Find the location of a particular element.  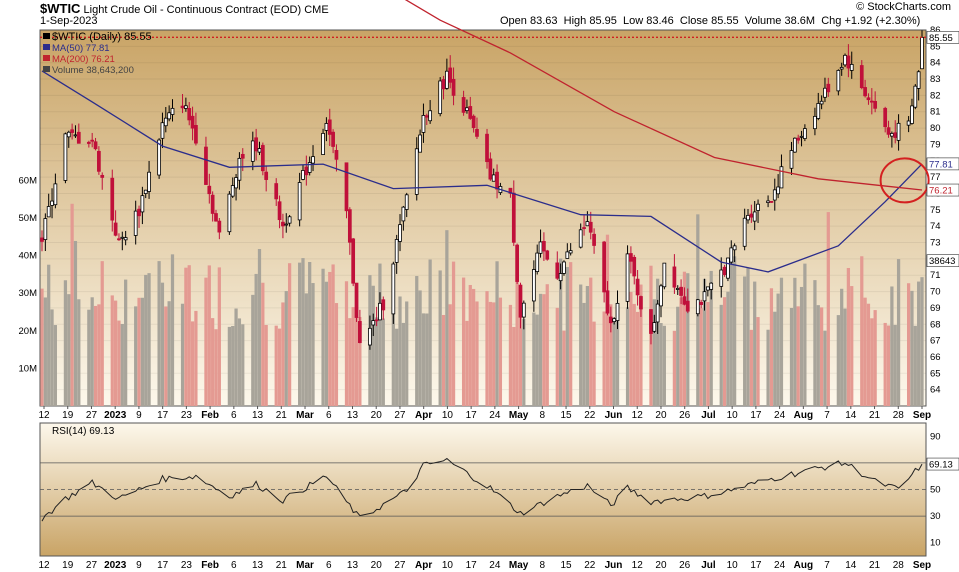

rsi-x-tick-label: 17 is located at coordinates (163, 565).